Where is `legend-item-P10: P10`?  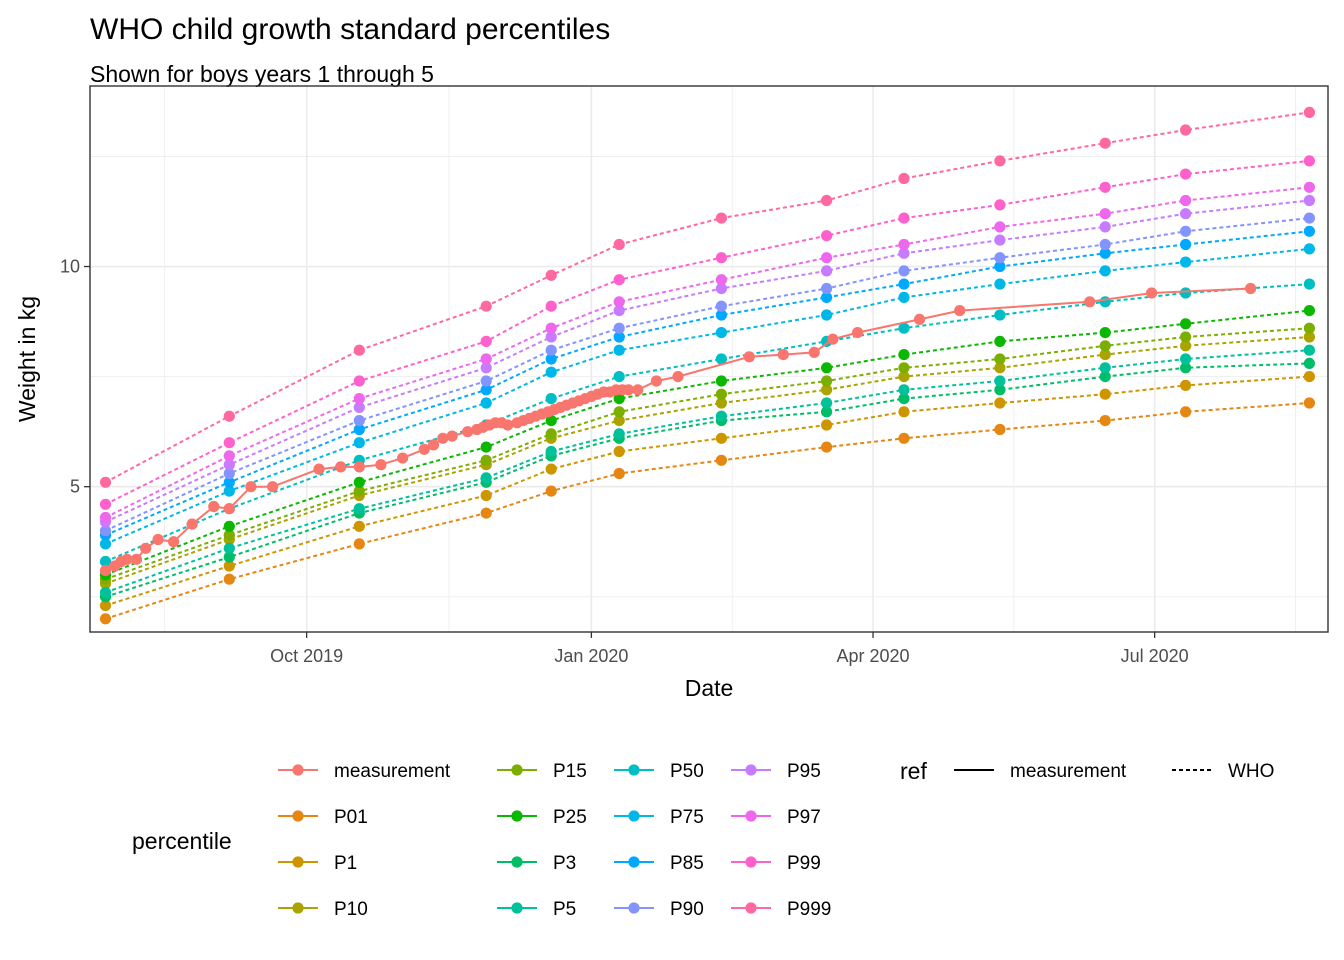
legend-item-P10: P10 is located at coordinates (323, 909).